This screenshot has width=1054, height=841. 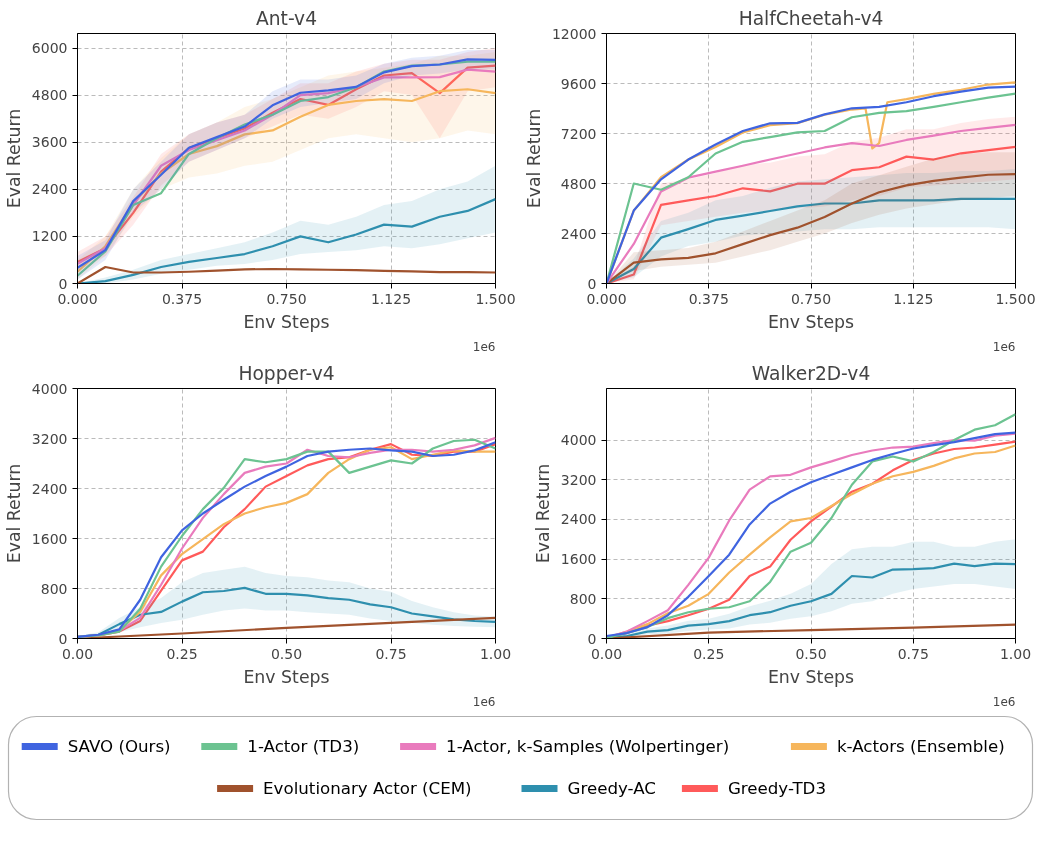 I want to click on y-tick-label: 6000, so click(x=49, y=48).